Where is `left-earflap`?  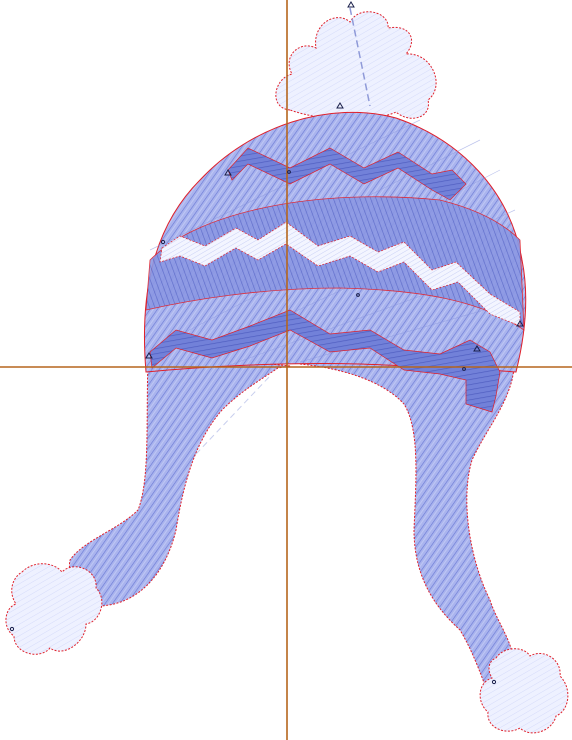
left-earflap is located at coordinates (179, 483).